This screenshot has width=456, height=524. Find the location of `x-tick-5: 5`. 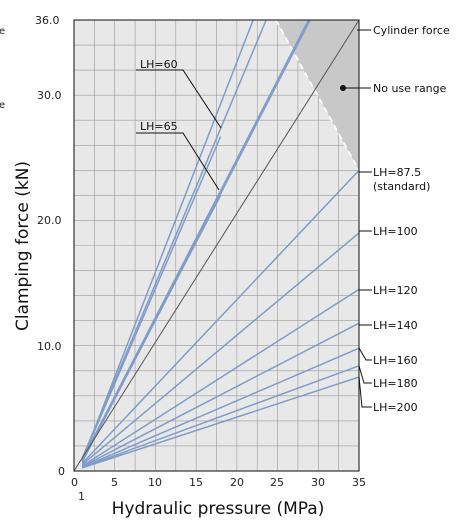

x-tick-5: 5 is located at coordinates (114, 482).